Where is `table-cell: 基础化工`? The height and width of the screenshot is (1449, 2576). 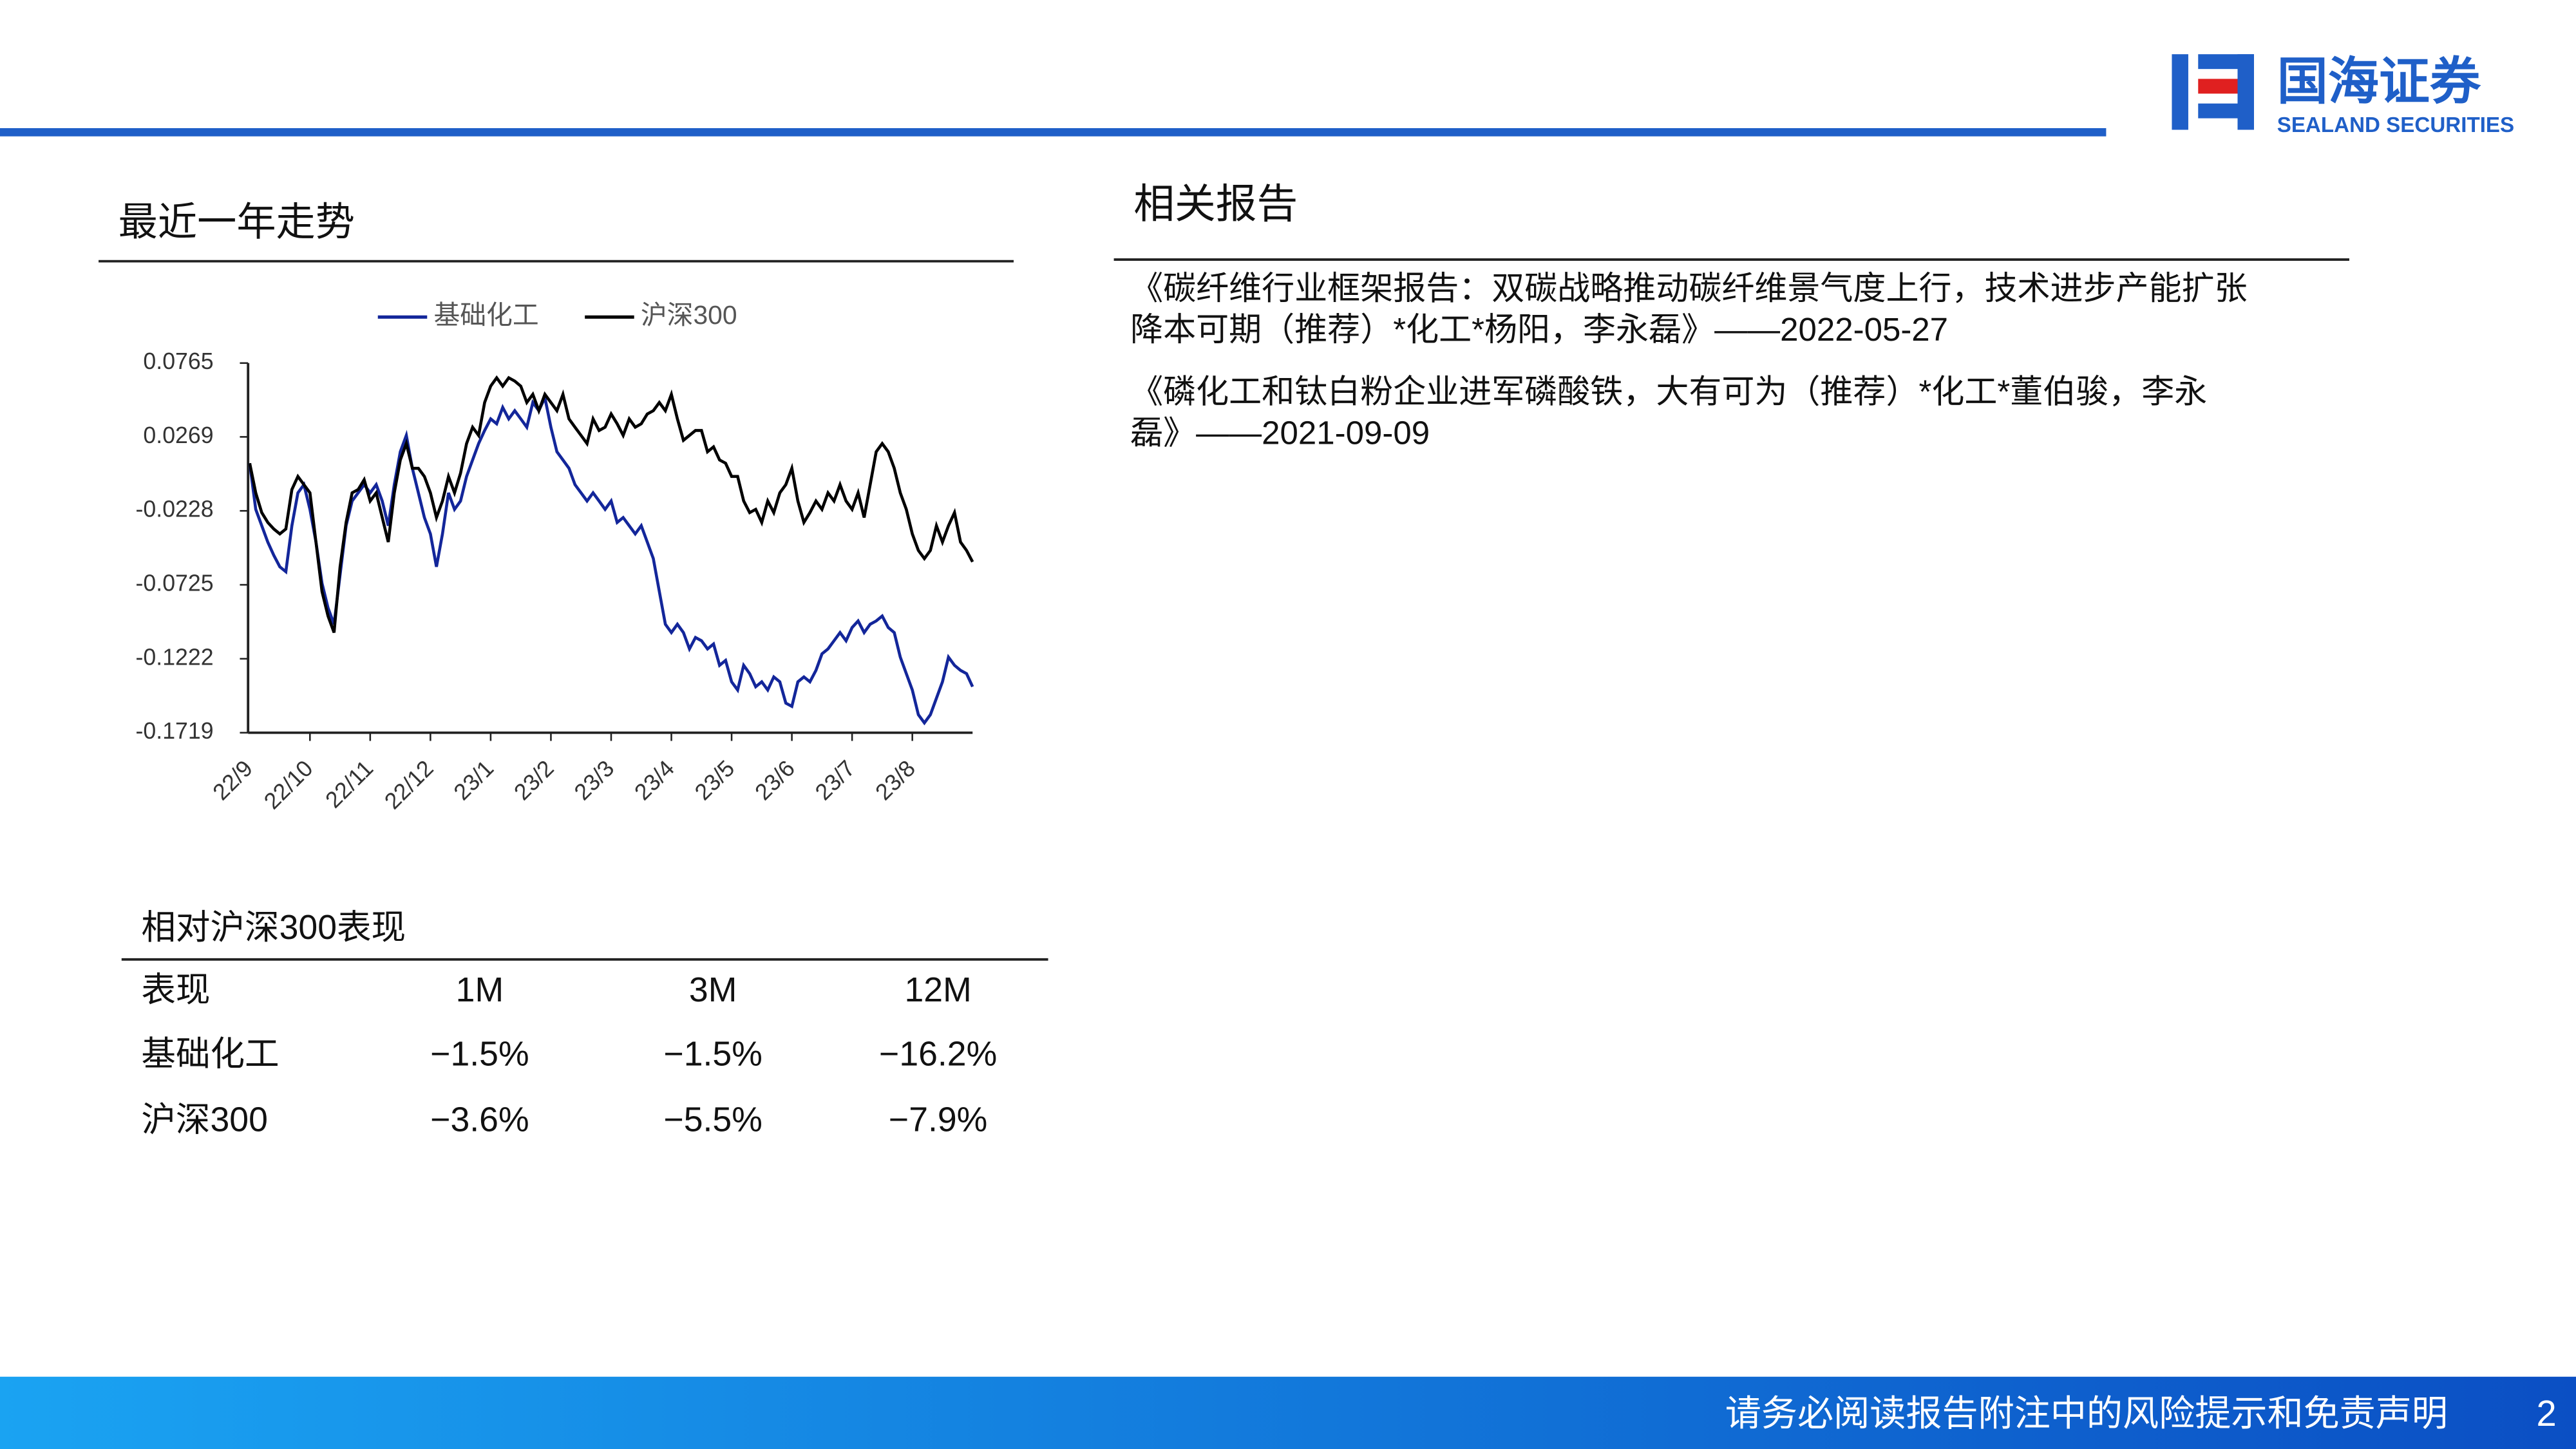
table-cell: 基础化工 is located at coordinates (210, 1054).